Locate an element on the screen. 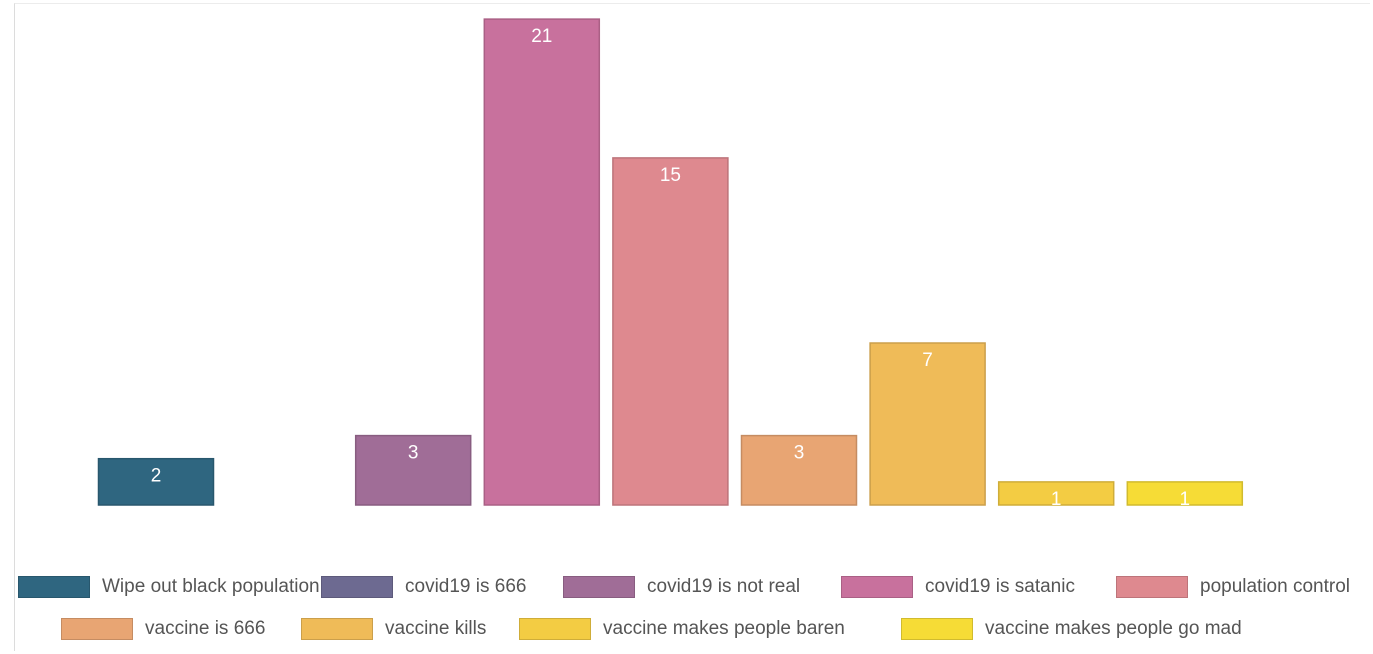 The width and height of the screenshot is (1373, 654). legend-item: vaccine makes people go mad is located at coordinates (1071, 629).